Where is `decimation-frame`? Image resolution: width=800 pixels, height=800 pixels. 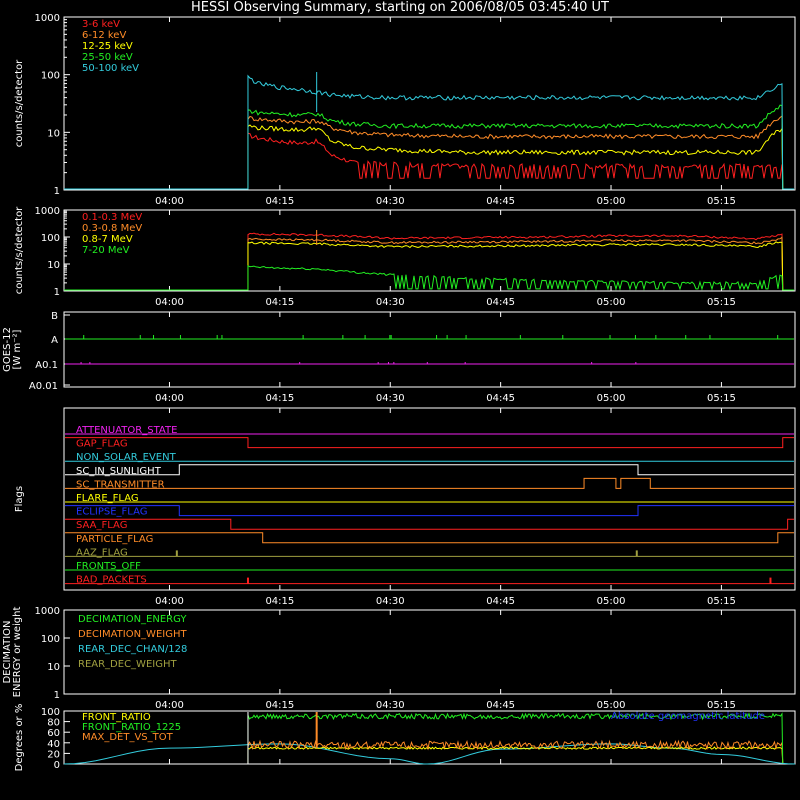
decimation-frame is located at coordinates (429, 652).